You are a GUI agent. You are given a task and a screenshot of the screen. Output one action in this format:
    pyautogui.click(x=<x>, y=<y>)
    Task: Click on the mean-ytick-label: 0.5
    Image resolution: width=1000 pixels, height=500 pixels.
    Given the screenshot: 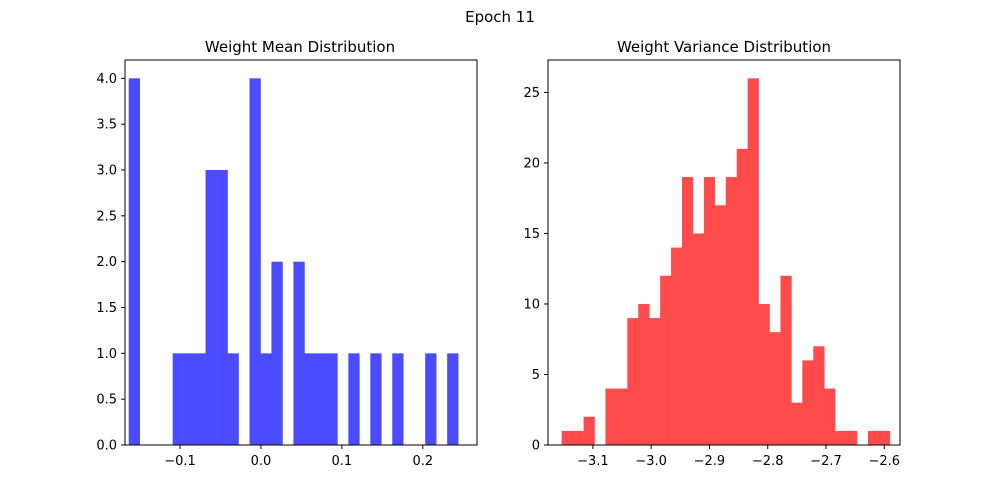 What is the action you would take?
    pyautogui.click(x=106, y=400)
    